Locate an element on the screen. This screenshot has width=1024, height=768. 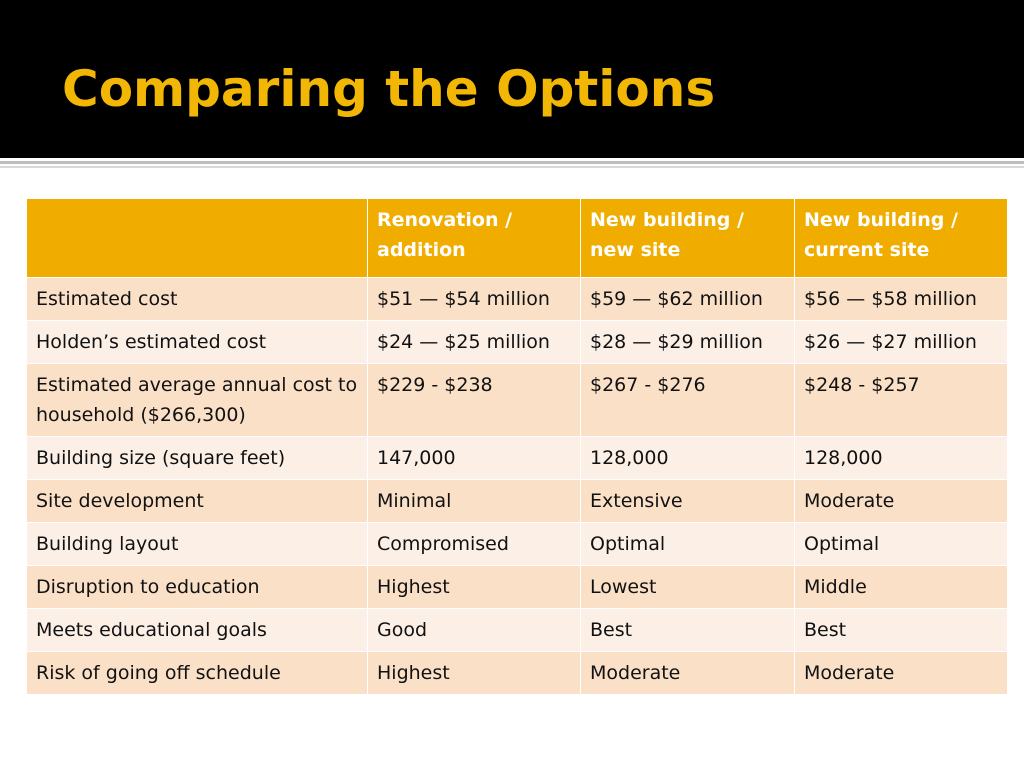
divider-line is located at coordinates (512, 162).